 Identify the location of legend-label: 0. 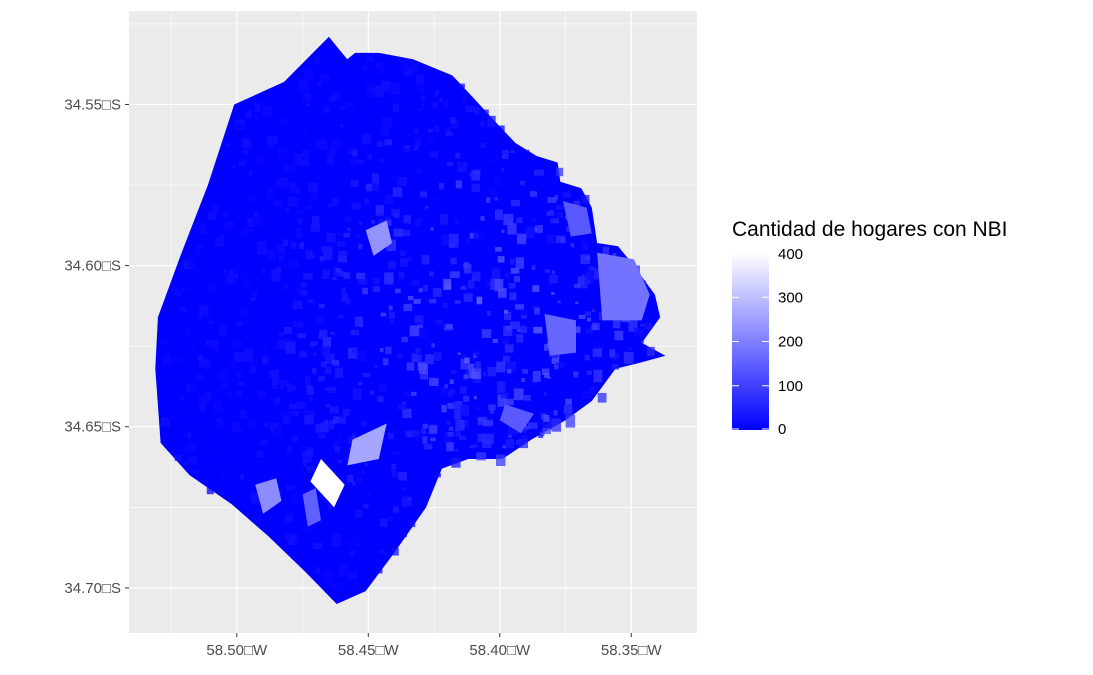
(782, 429).